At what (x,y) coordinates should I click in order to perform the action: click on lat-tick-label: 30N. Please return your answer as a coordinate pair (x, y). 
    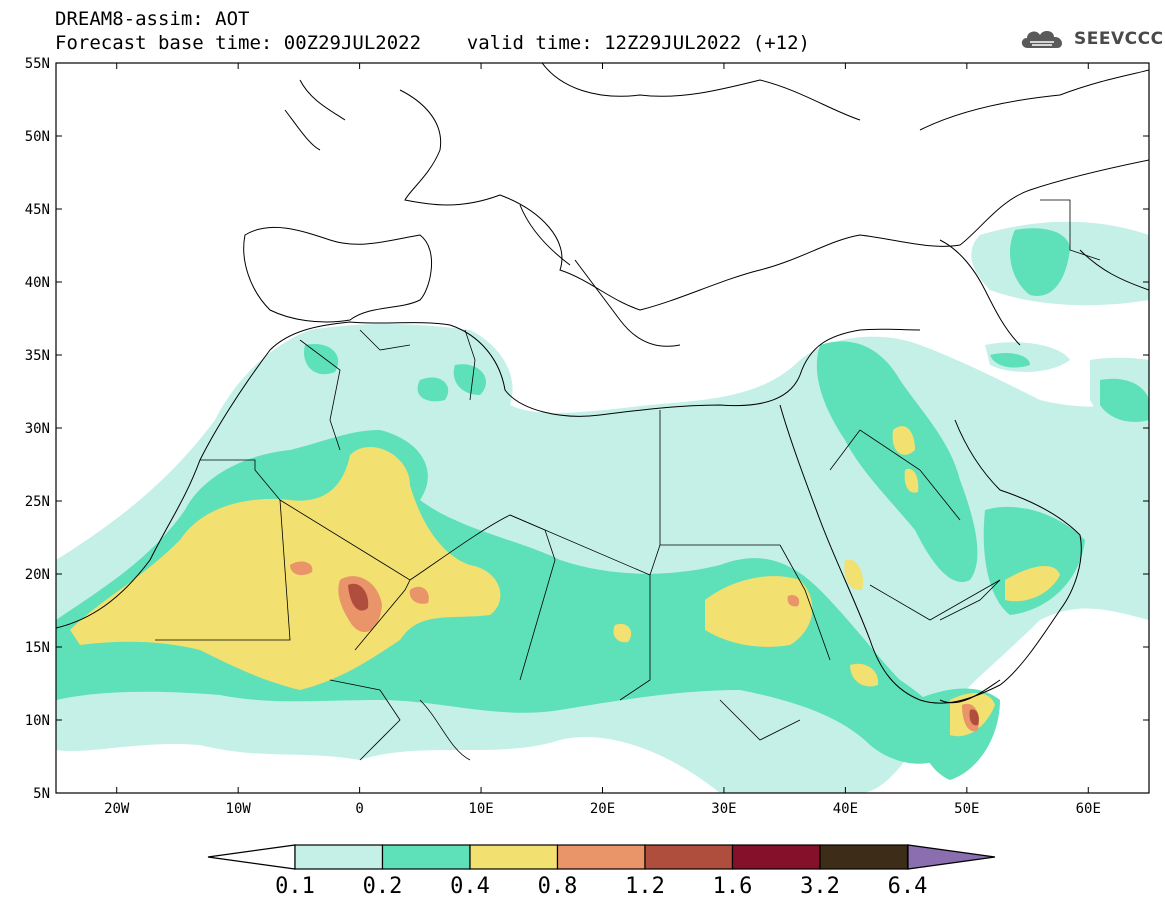
    Looking at the image, I should click on (37, 429).